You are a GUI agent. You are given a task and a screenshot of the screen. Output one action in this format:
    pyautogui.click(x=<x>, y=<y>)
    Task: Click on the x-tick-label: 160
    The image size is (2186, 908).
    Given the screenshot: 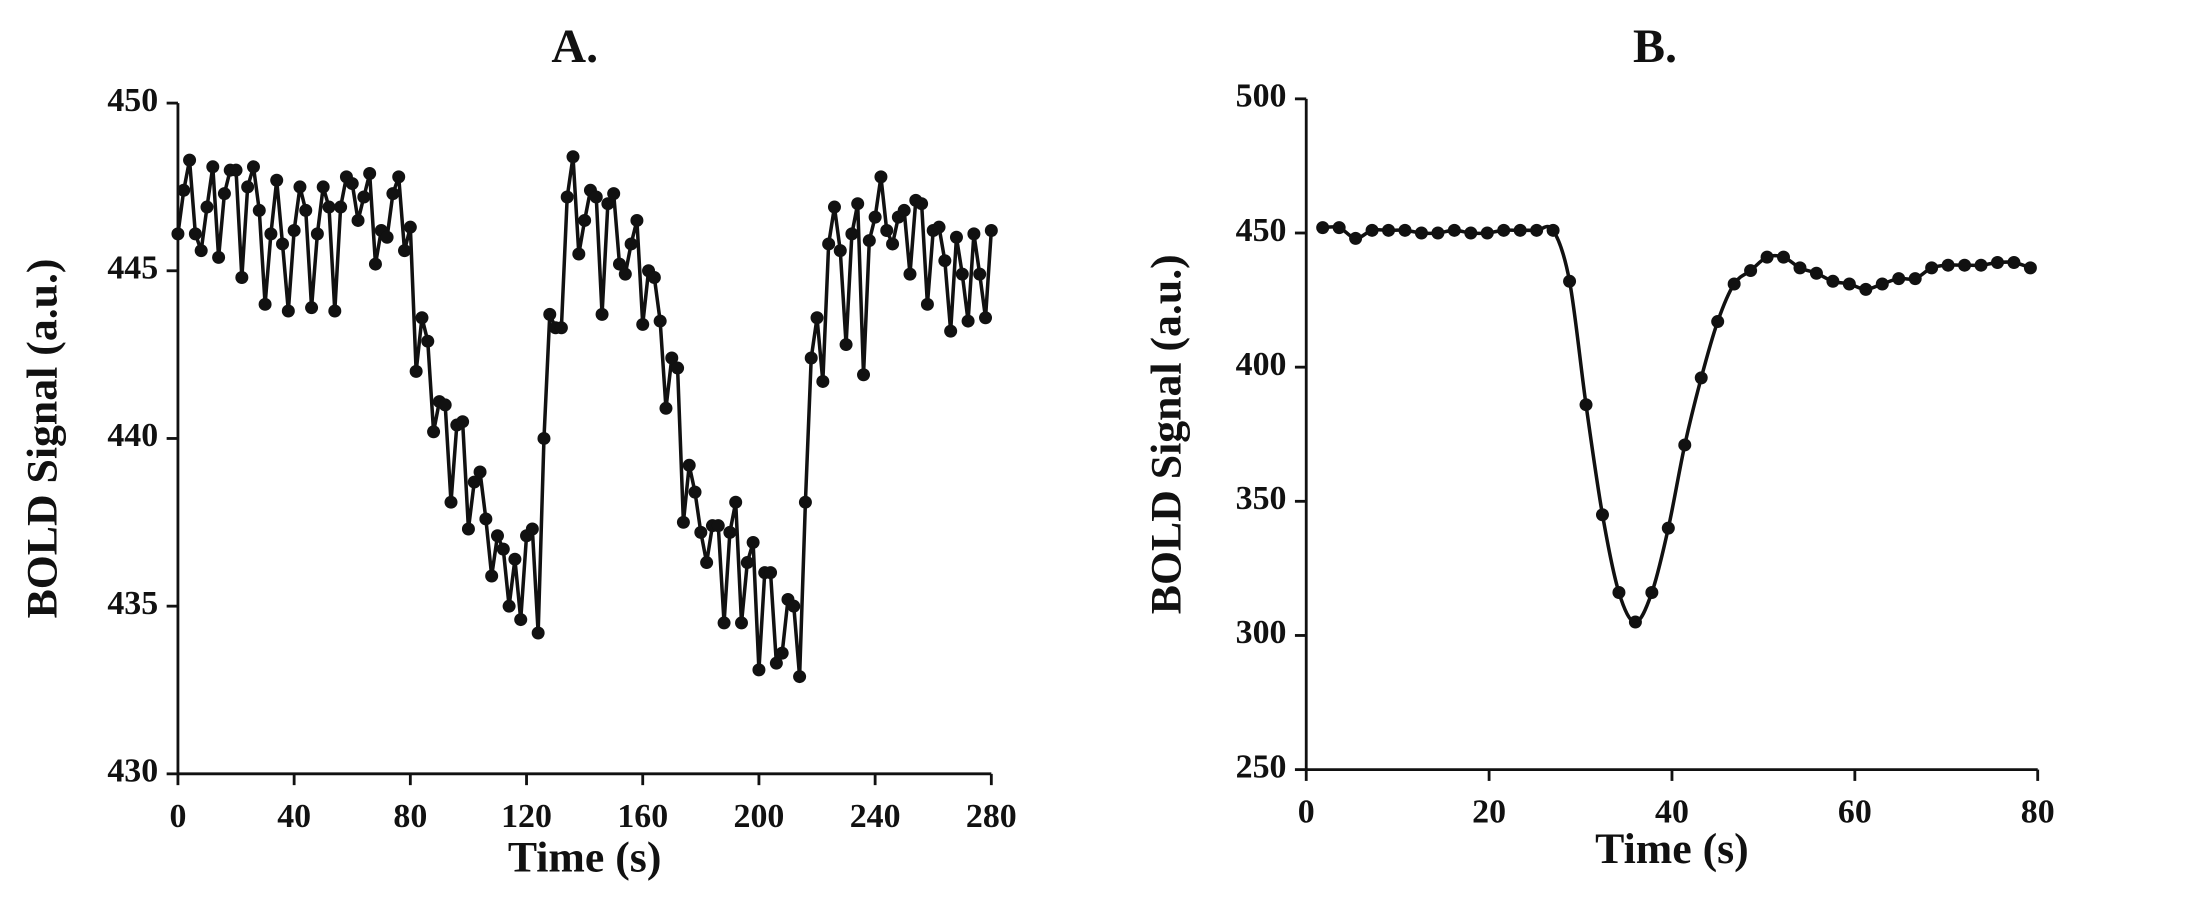 What is the action you would take?
    pyautogui.click(x=642, y=816)
    